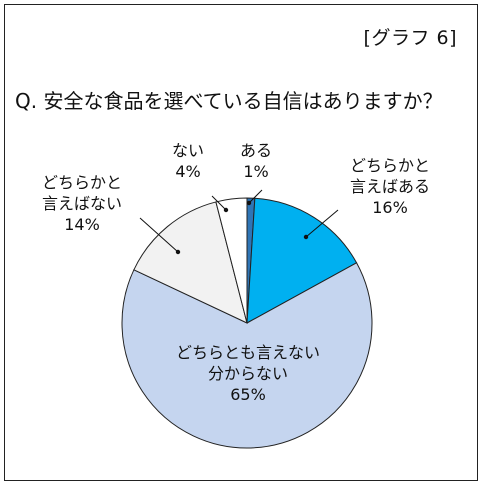 This screenshot has height=493, width=489. What do you see at coordinates (256, 161) in the screenshot?
I see `slice-label-aru: ある 1%` at bounding box center [256, 161].